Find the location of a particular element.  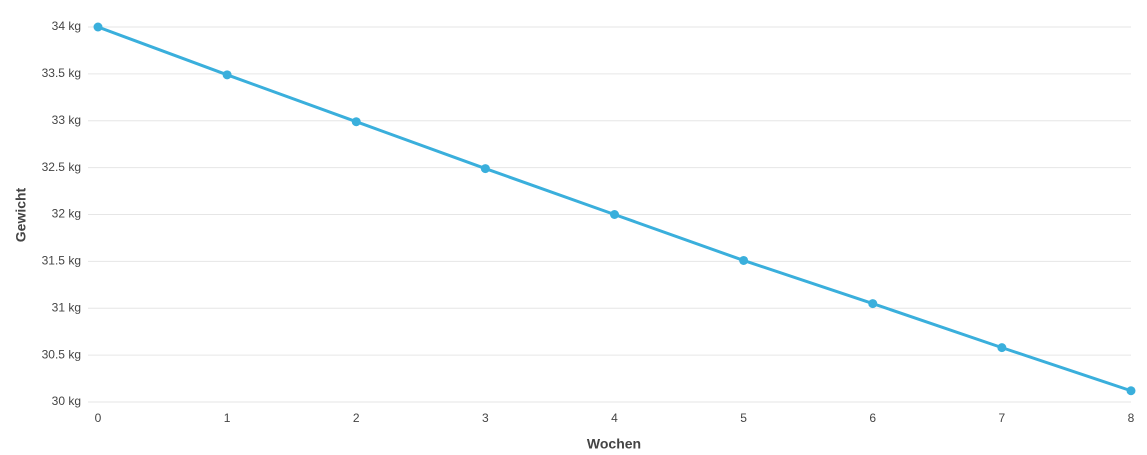

x-tick-label: 2 is located at coordinates (356, 418).